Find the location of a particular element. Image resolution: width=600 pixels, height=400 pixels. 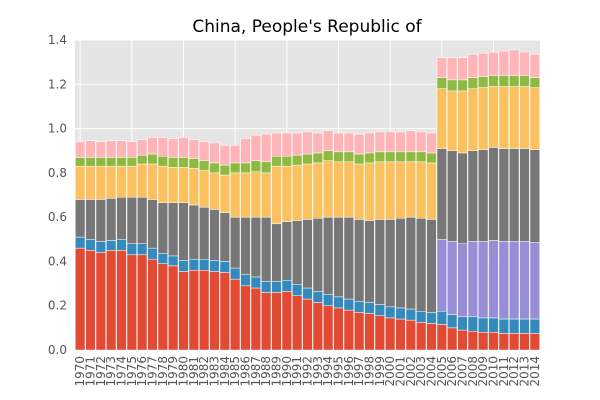

x-tick-label: 1994 is located at coordinates (328, 371).